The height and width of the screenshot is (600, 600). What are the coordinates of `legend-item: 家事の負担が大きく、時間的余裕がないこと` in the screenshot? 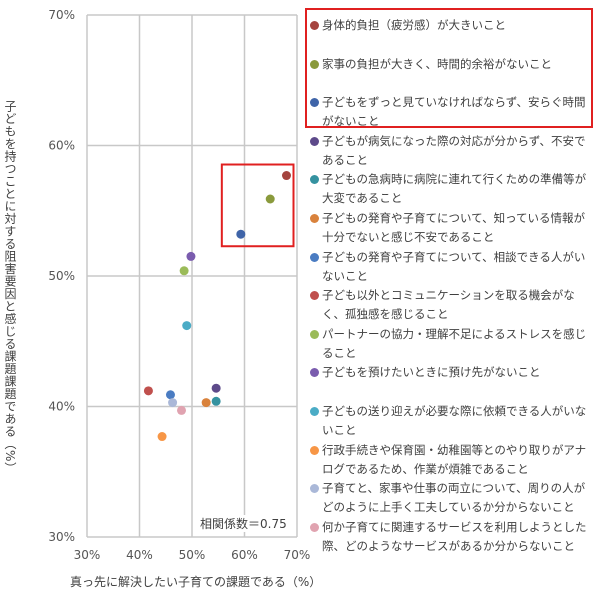 It's located at (451, 74).